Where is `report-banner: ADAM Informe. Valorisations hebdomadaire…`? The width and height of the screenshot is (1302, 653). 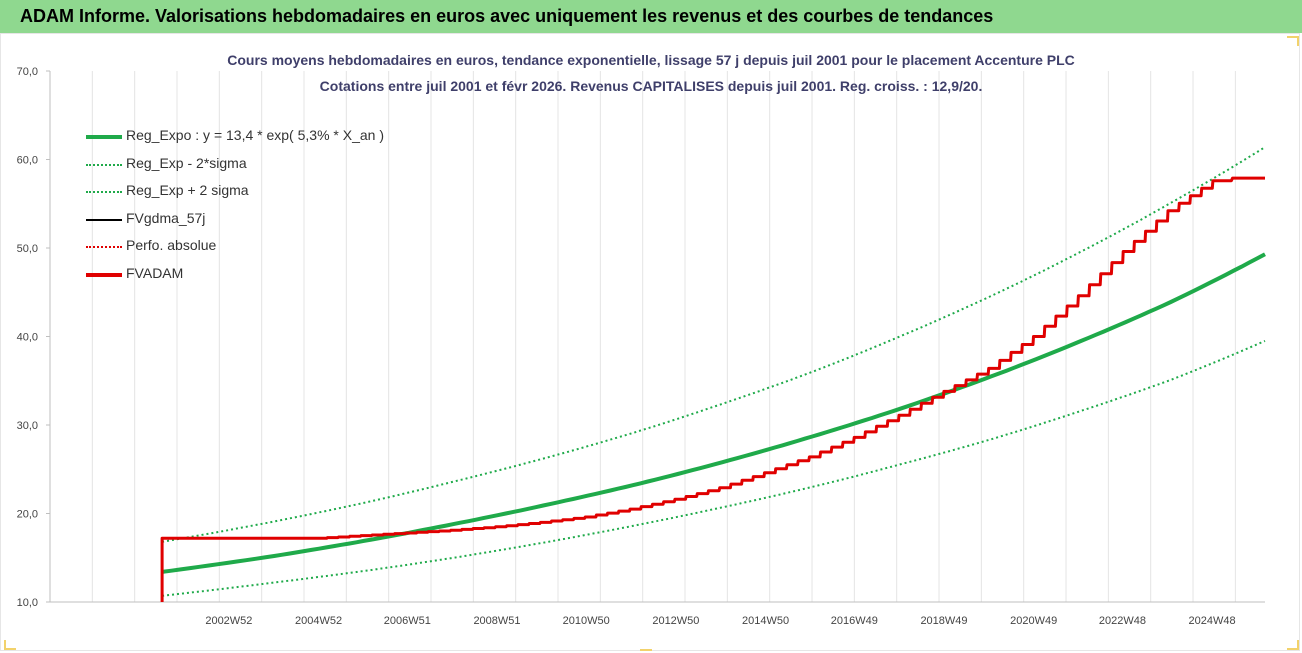 report-banner: ADAM Informe. Valorisations hebdomadaire… is located at coordinates (651, 16).